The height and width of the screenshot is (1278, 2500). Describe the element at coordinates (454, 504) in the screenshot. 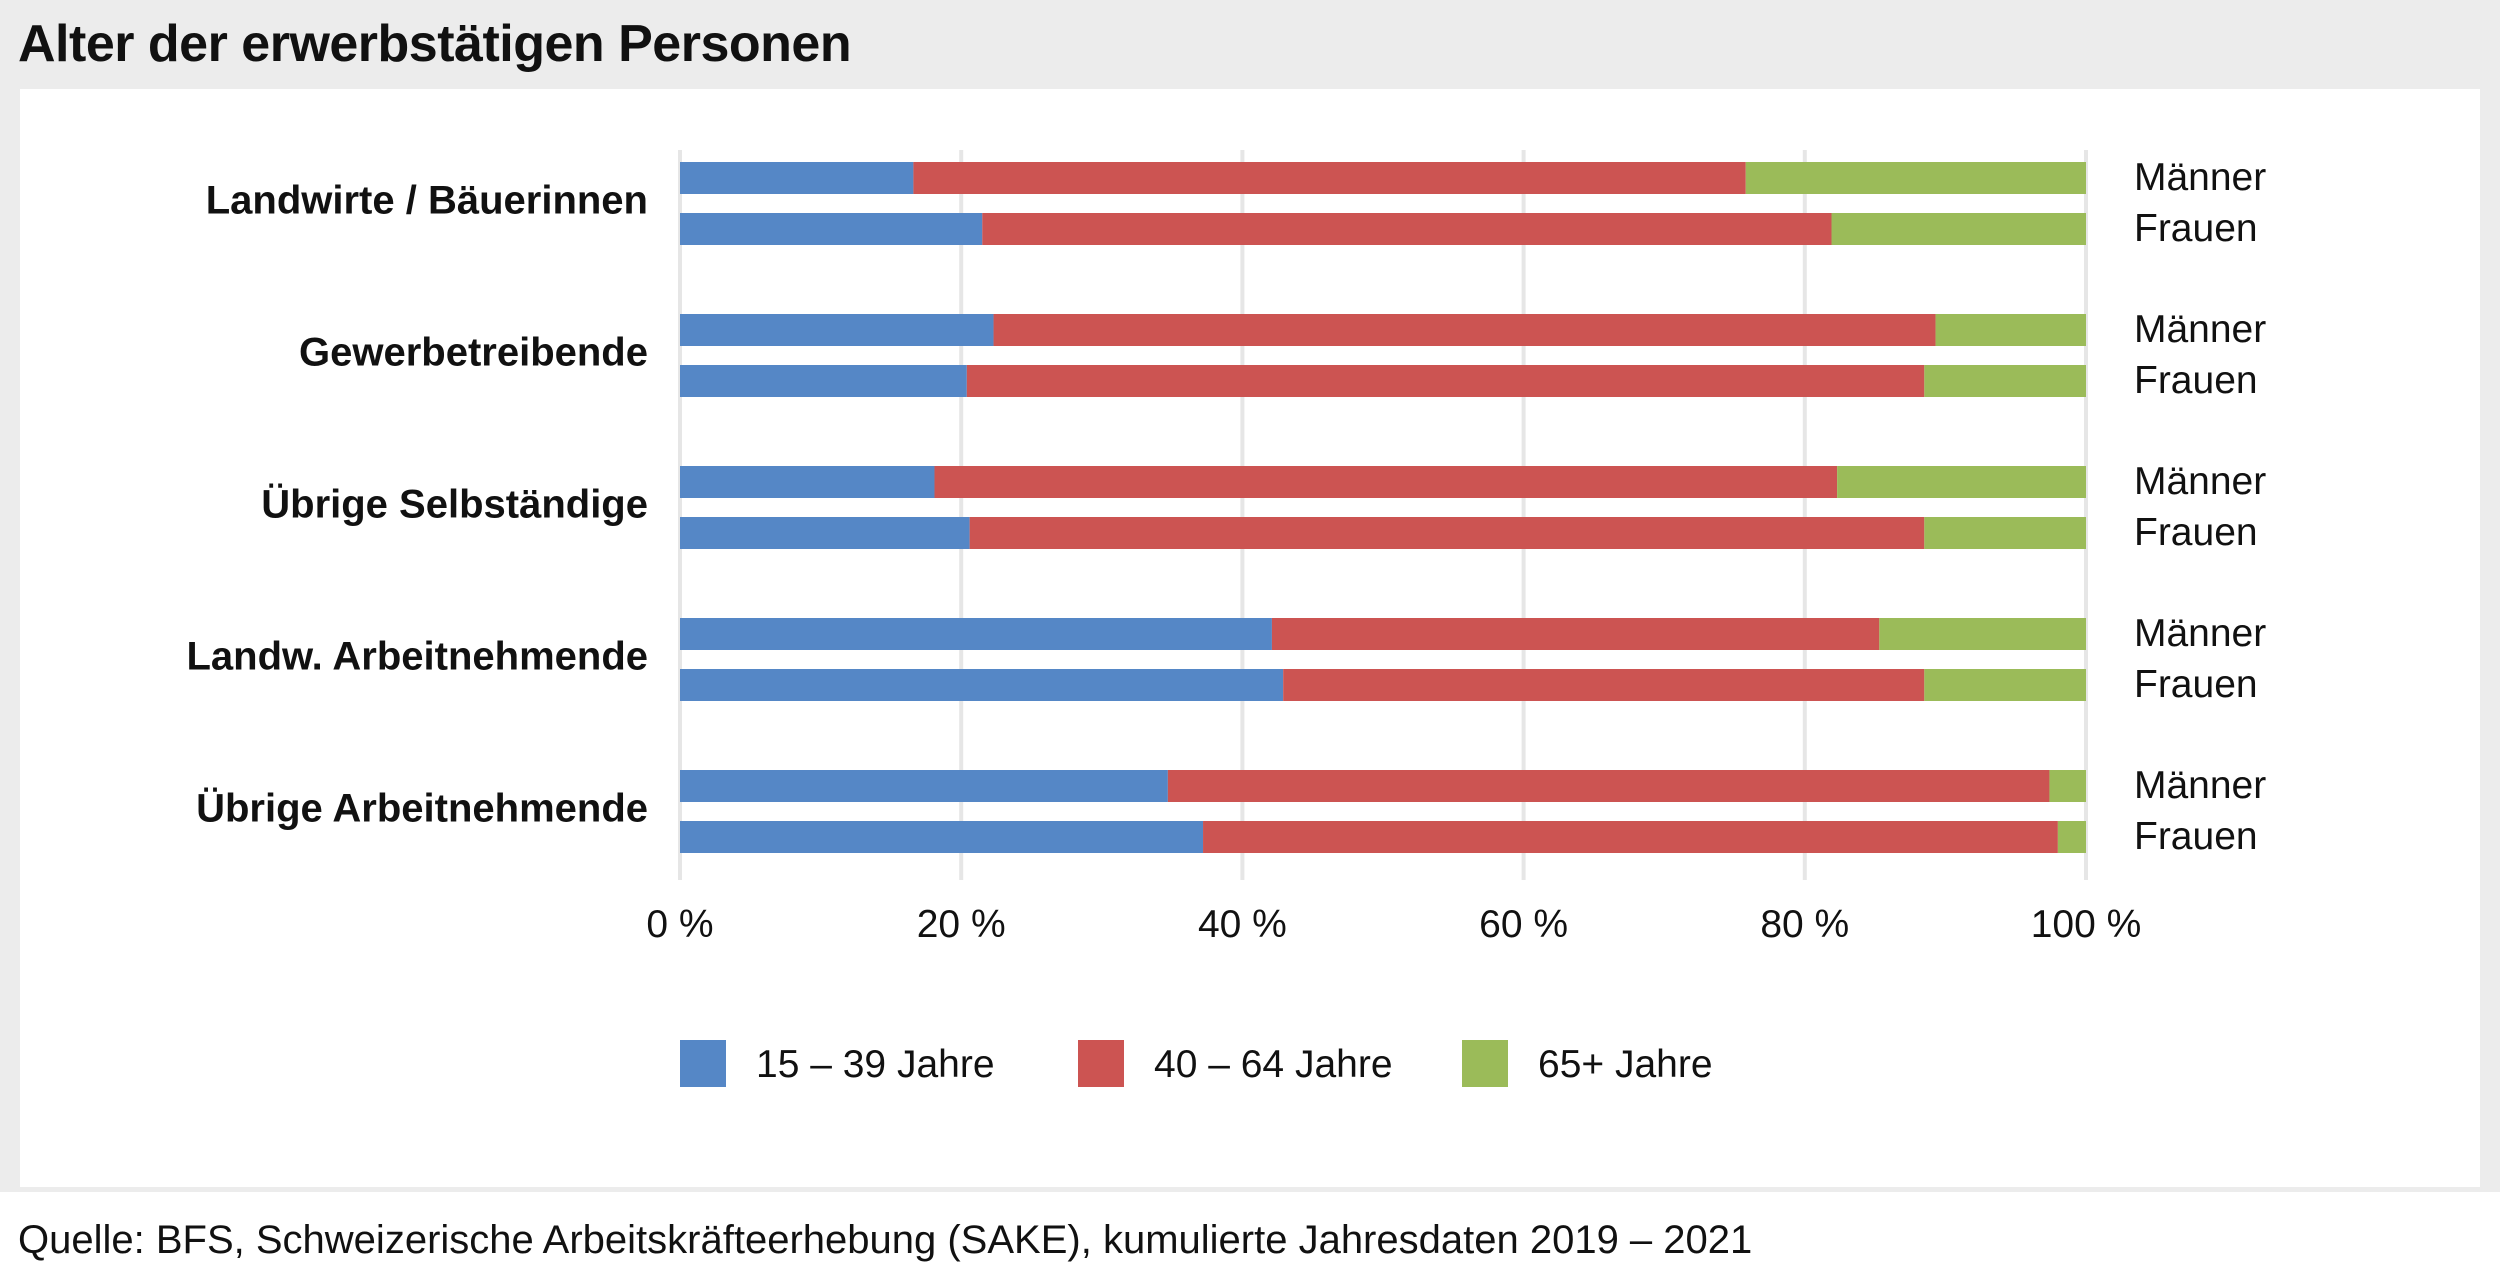

I see `category-label: Übrige Selbständige` at that location.